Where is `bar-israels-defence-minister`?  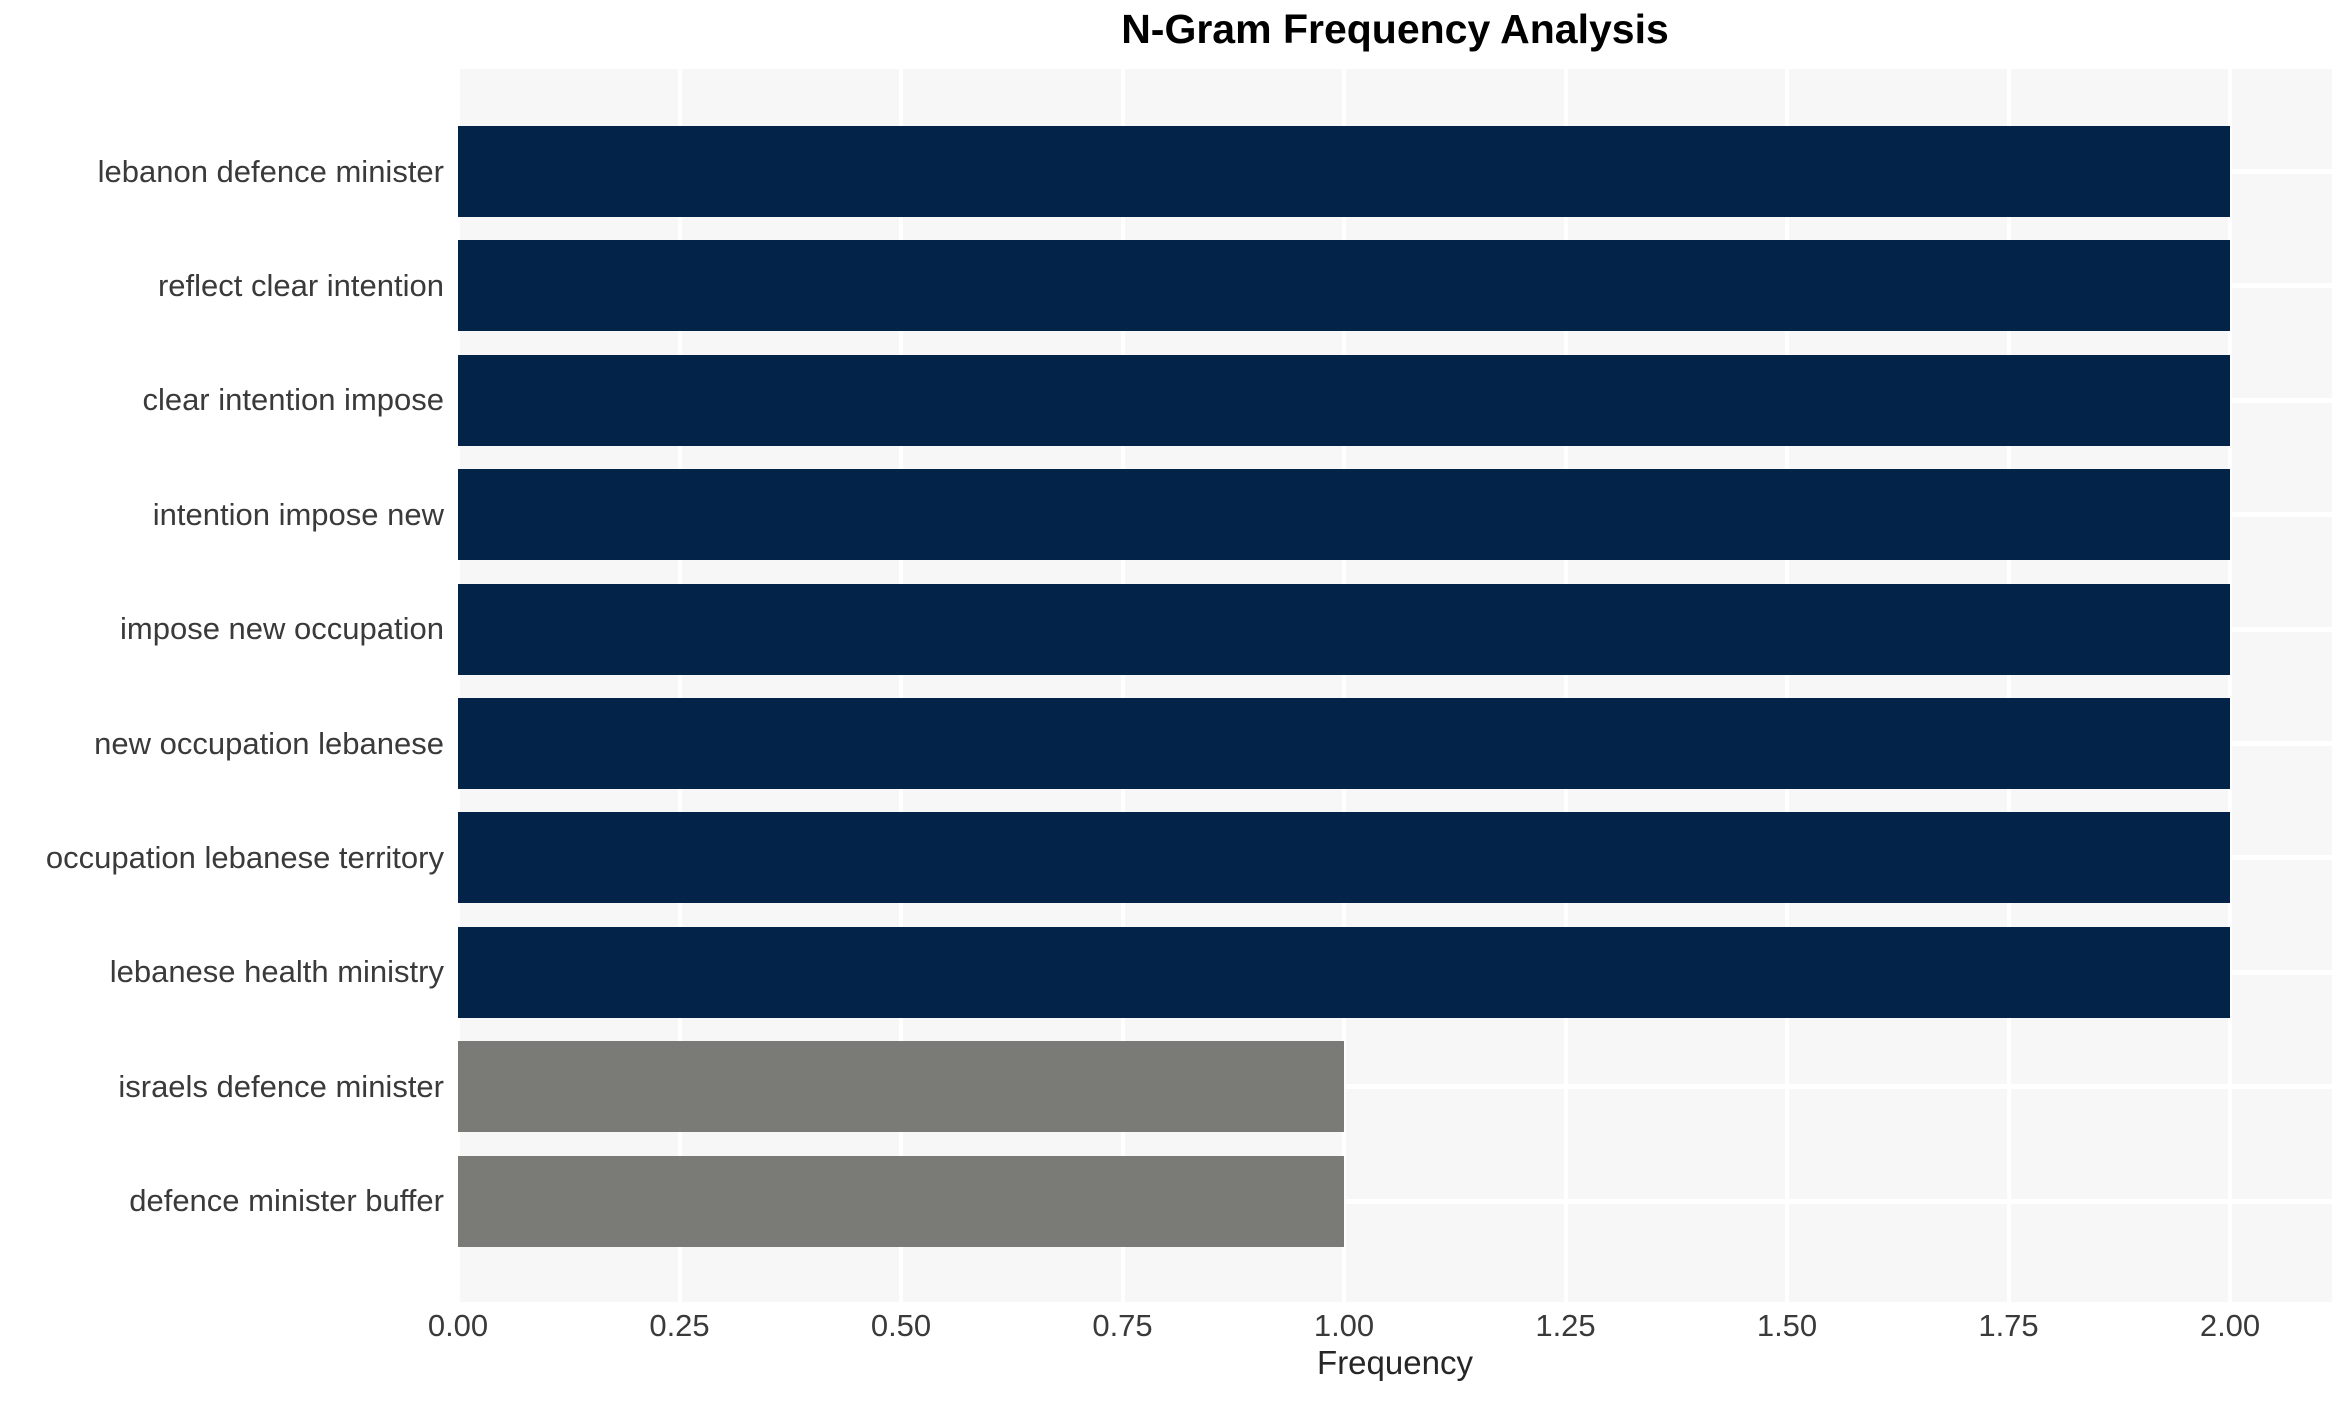 bar-israels-defence-minister is located at coordinates (901, 1087).